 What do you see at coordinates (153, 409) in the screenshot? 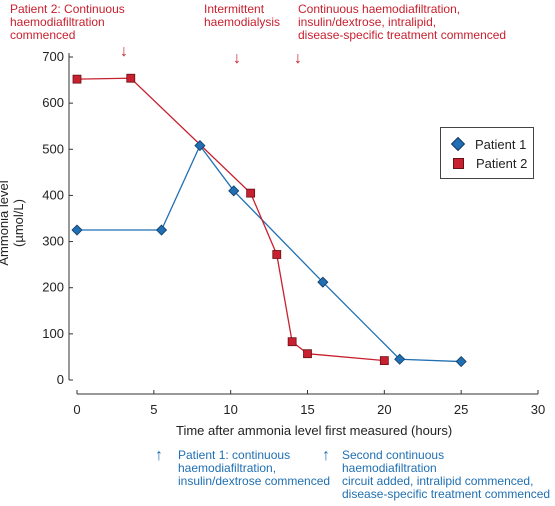
I see `x-tick-label: 5` at bounding box center [153, 409].